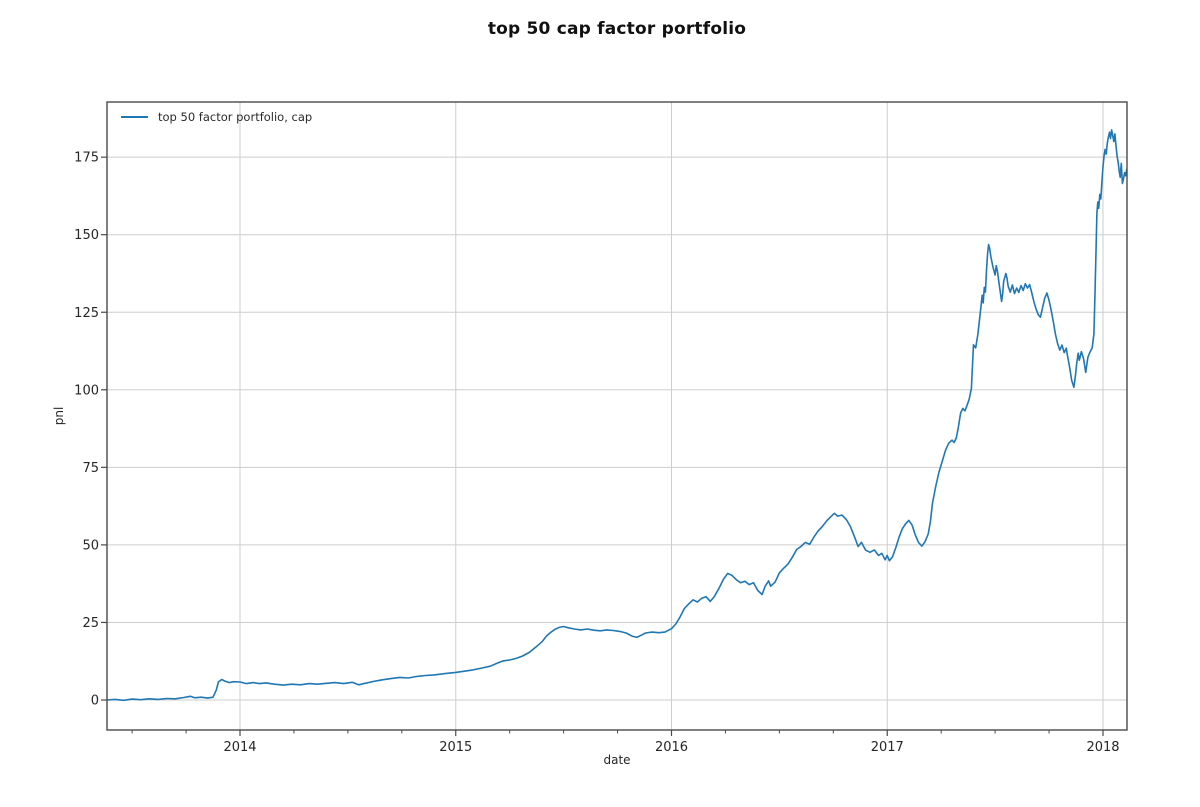 The width and height of the screenshot is (1200, 807). I want to click on x-tick-label: 2015, so click(455, 747).